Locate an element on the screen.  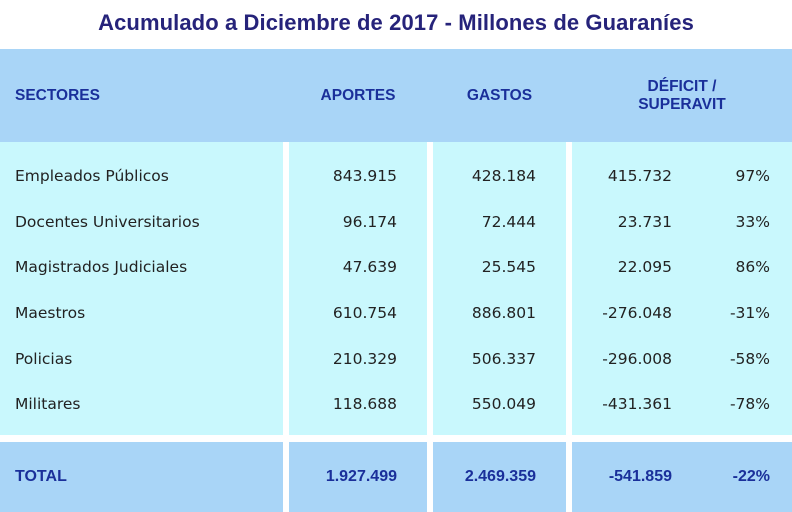
sector-name: Docentes Universitarios is located at coordinates (141, 221).